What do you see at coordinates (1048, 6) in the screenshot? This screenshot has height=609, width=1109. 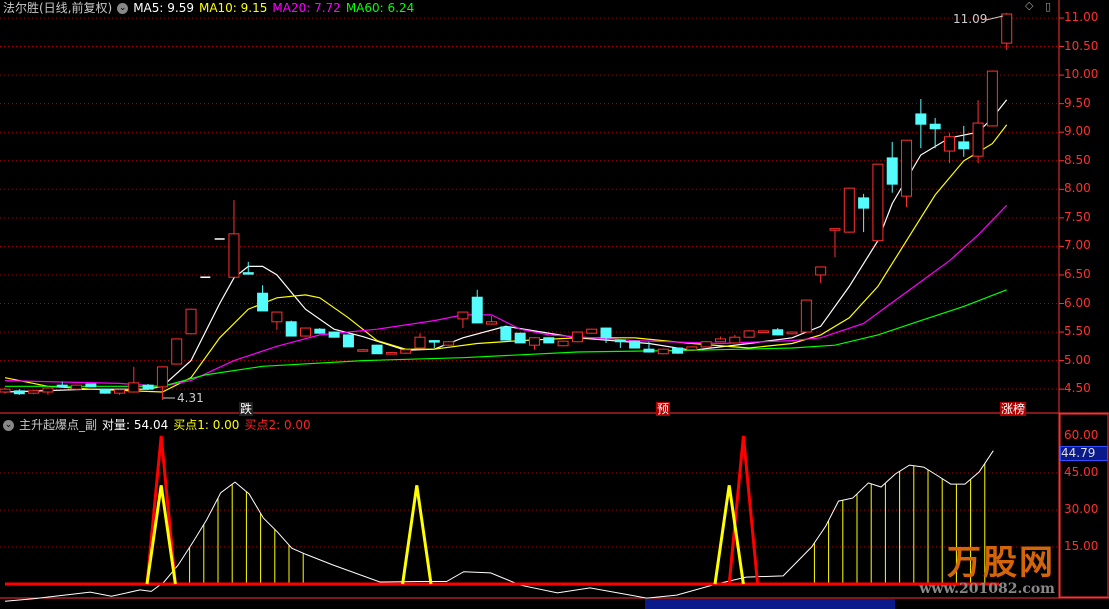 I see `window-button: ▯` at bounding box center [1048, 6].